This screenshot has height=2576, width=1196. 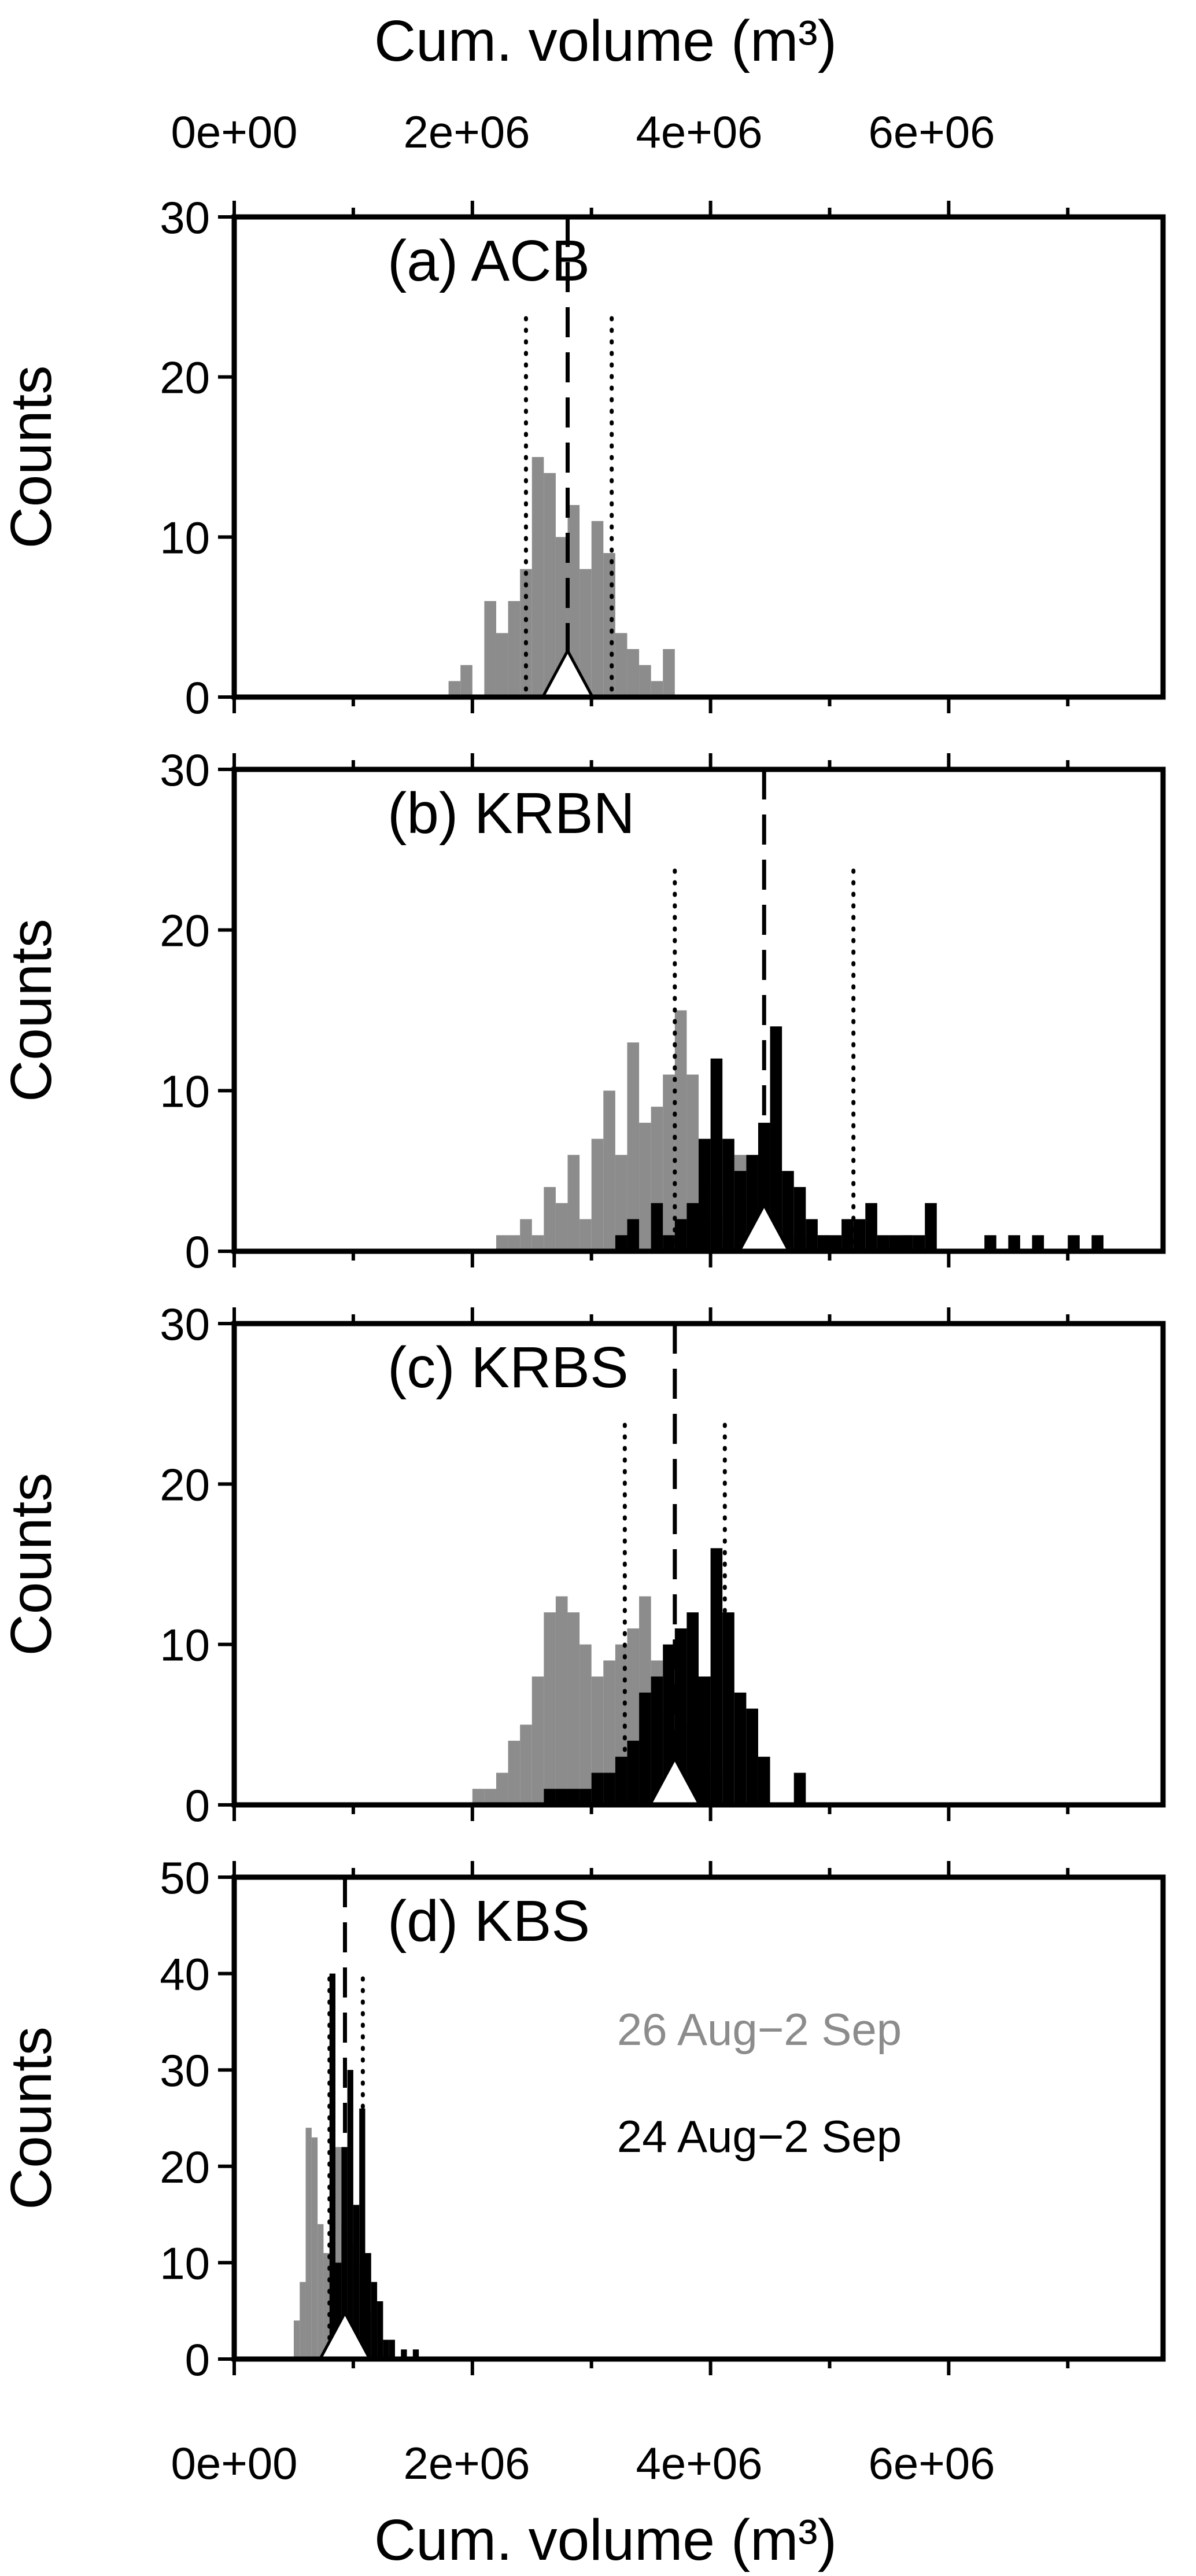 What do you see at coordinates (932, 2463) in the screenshot?
I see `bottom-x-tick-label: 6e+06` at bounding box center [932, 2463].